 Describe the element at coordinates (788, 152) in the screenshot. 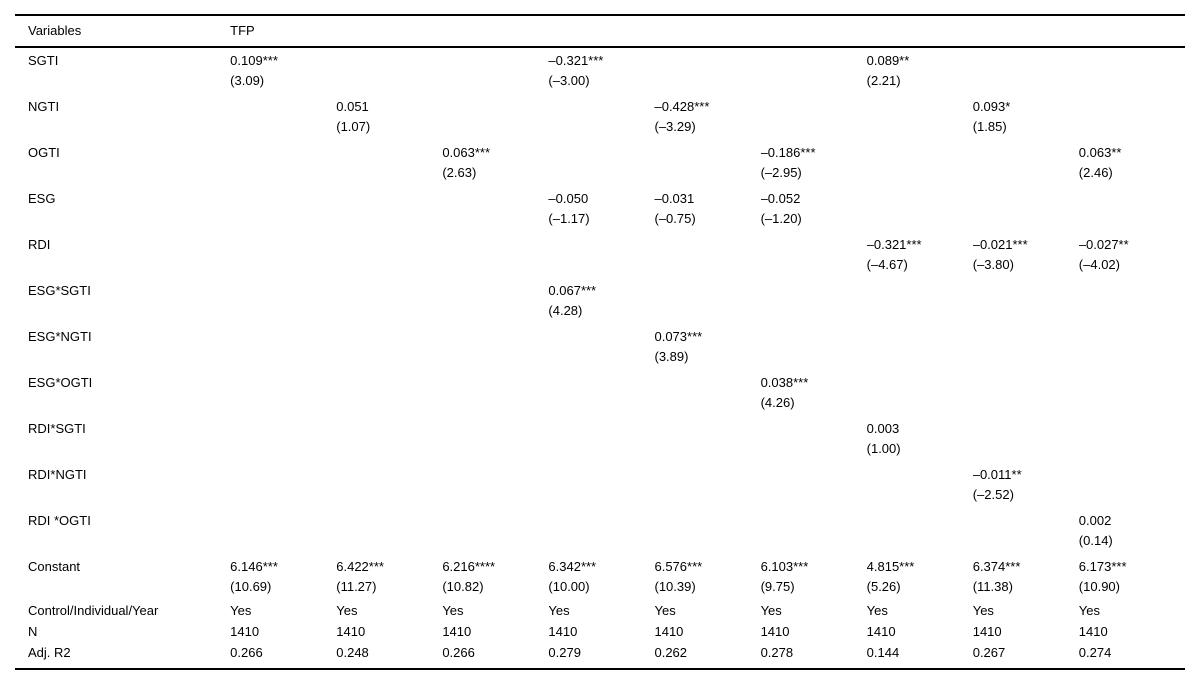

I see `coefficient-value: –0.186***` at that location.